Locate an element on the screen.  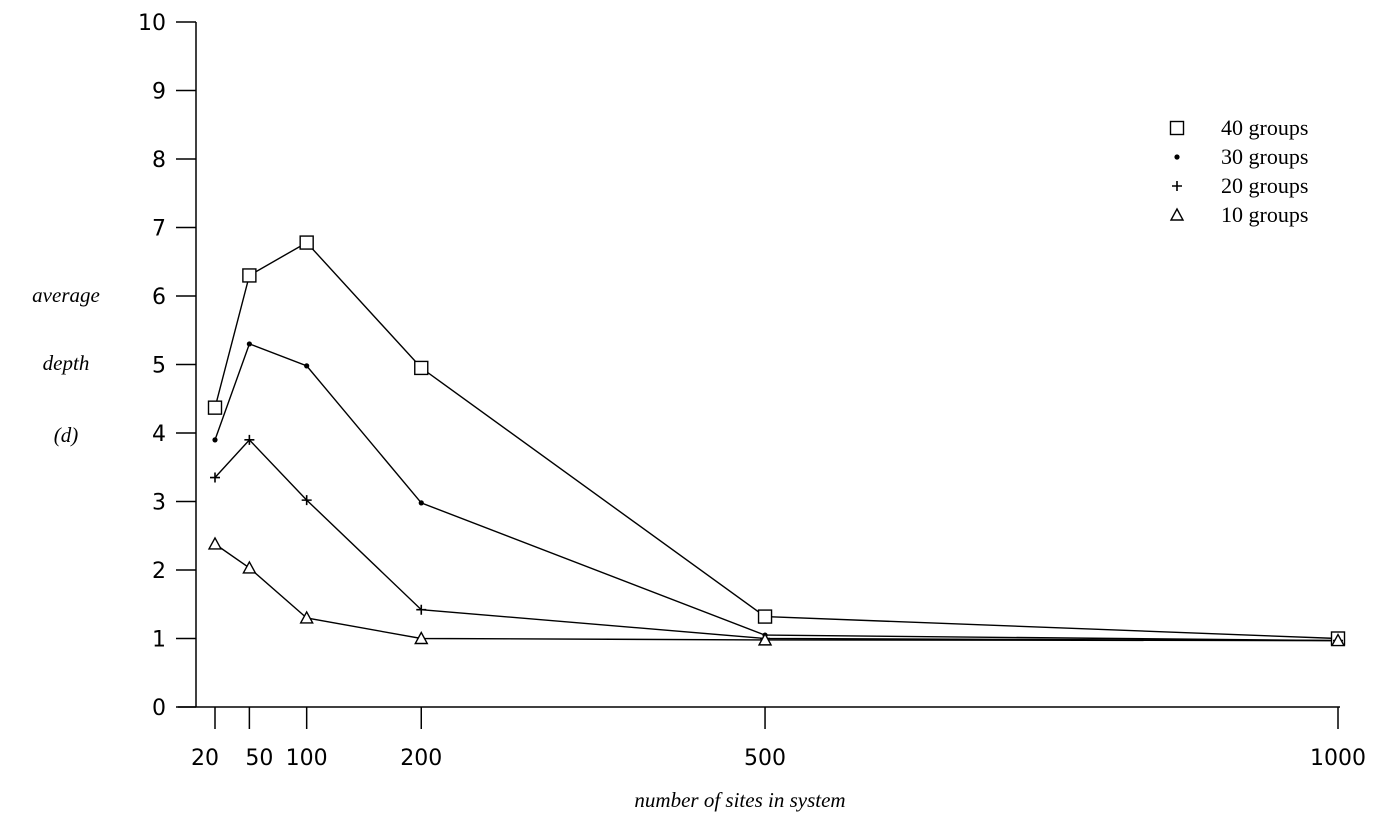
legend-label-10-groups: 10 groups is located at coordinates (1264, 214).